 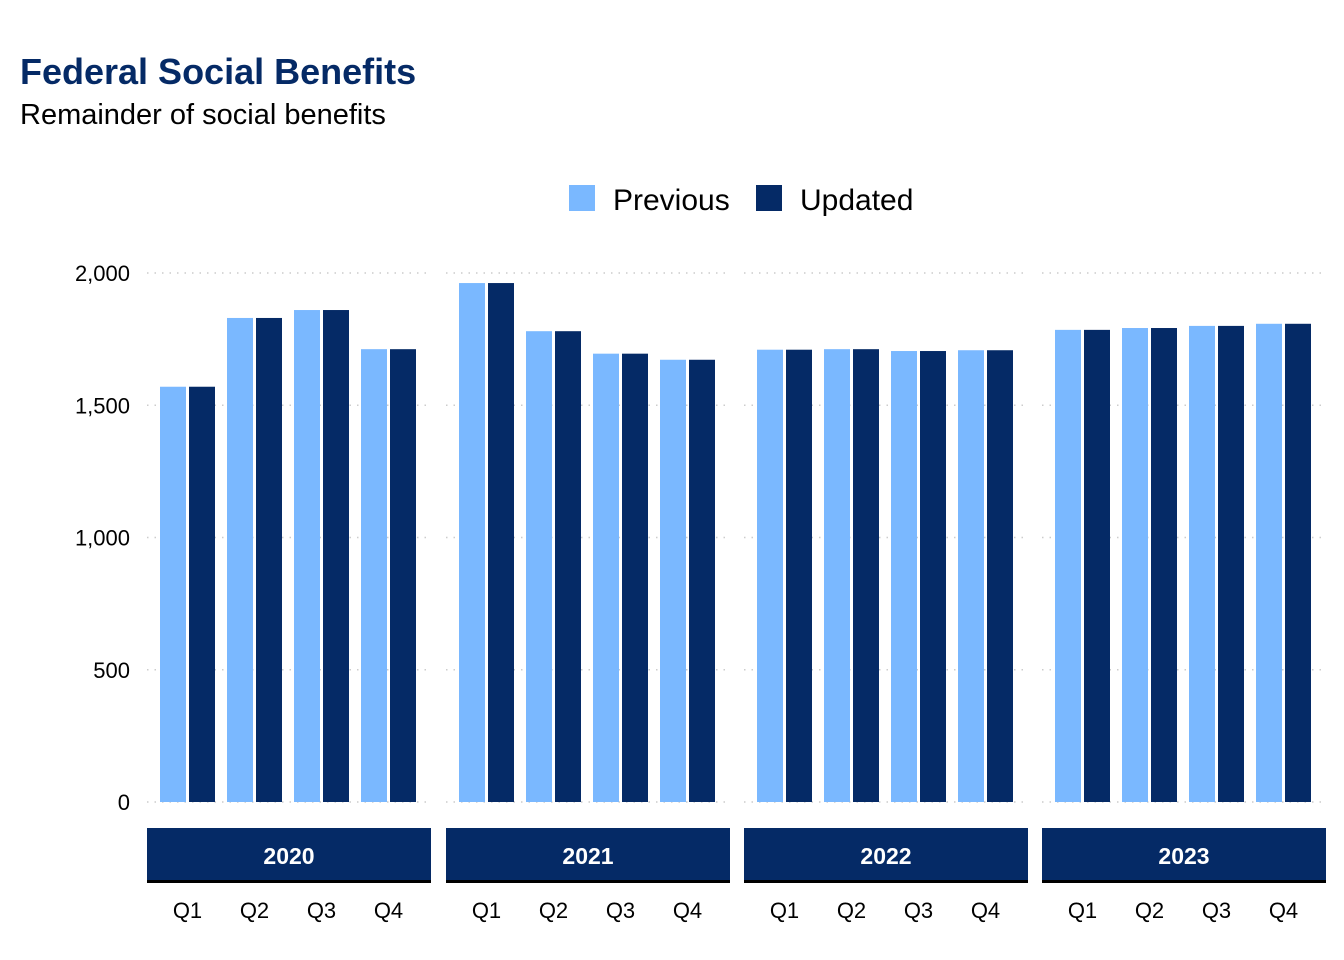 What do you see at coordinates (971, 576) in the screenshot?
I see `bar-previous-2022-q4` at bounding box center [971, 576].